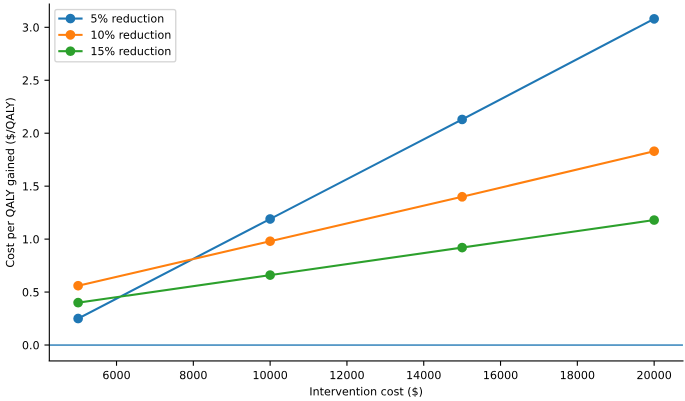 The width and height of the screenshot is (685, 401). What do you see at coordinates (30, 27) in the screenshot?
I see `y-tick-label: 3.0` at bounding box center [30, 27].